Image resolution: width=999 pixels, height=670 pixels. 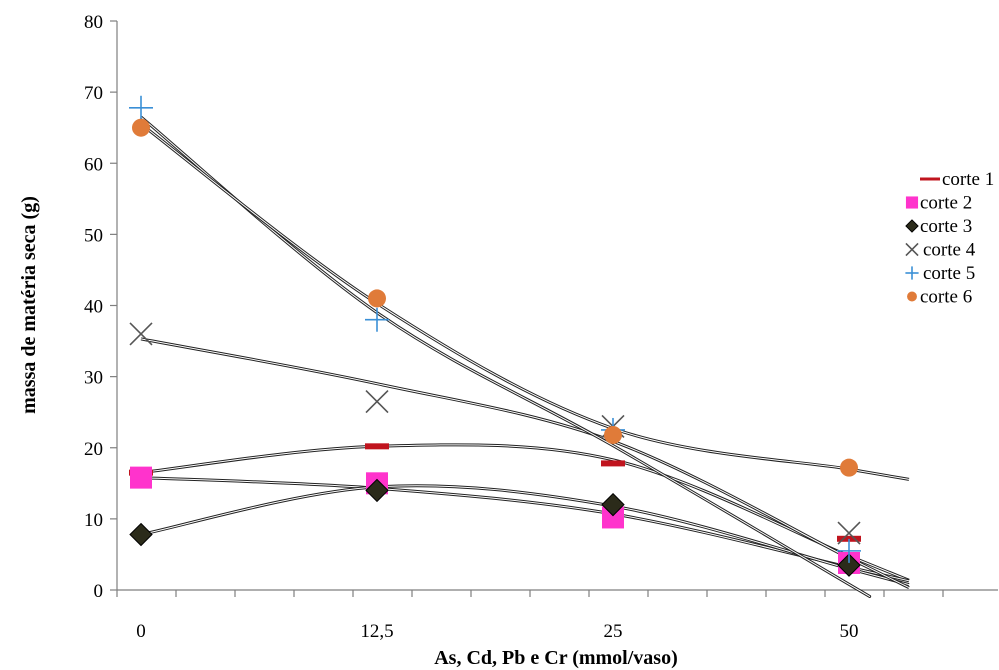 What do you see at coordinates (376, 631) in the screenshot?
I see `x-tick-label: 12,5` at bounding box center [376, 631].